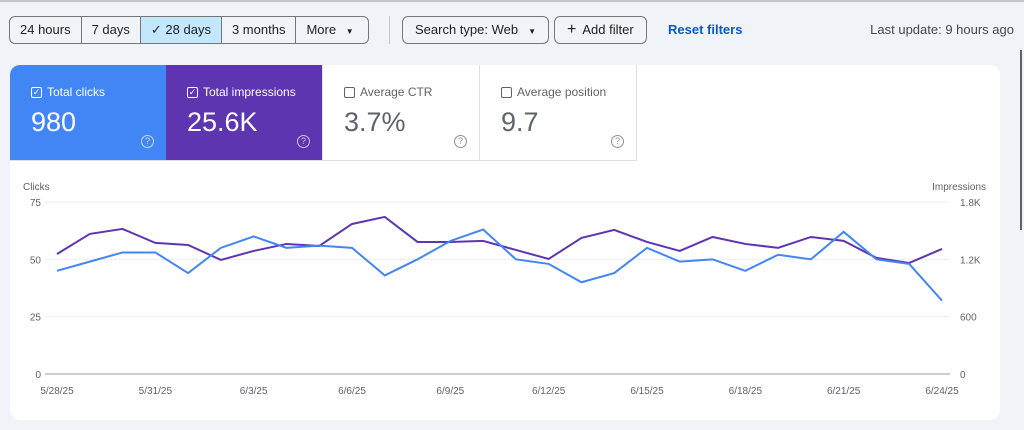  What do you see at coordinates (844, 391) in the screenshot?
I see `x-tick: 6/21/25` at bounding box center [844, 391].